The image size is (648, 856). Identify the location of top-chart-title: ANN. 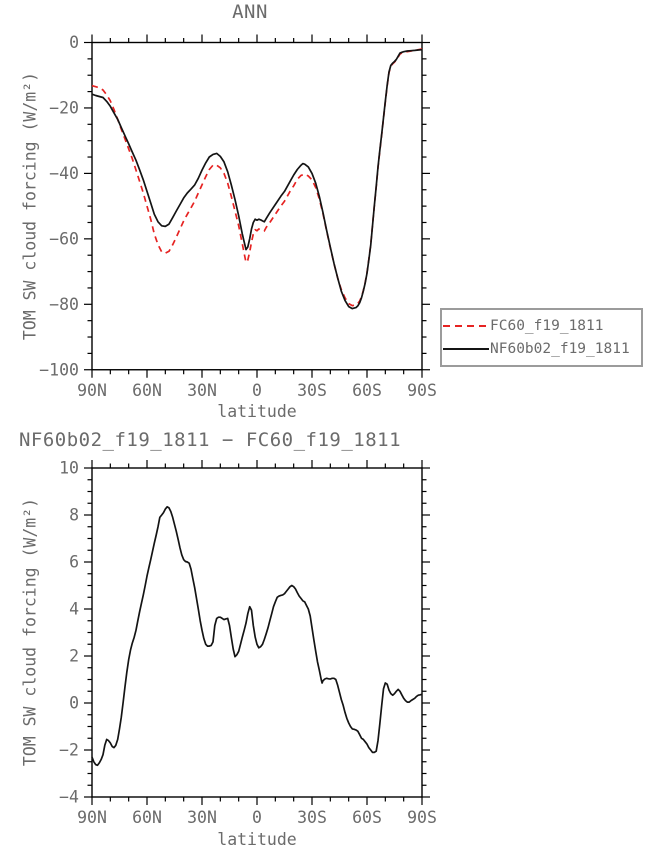
(250, 12).